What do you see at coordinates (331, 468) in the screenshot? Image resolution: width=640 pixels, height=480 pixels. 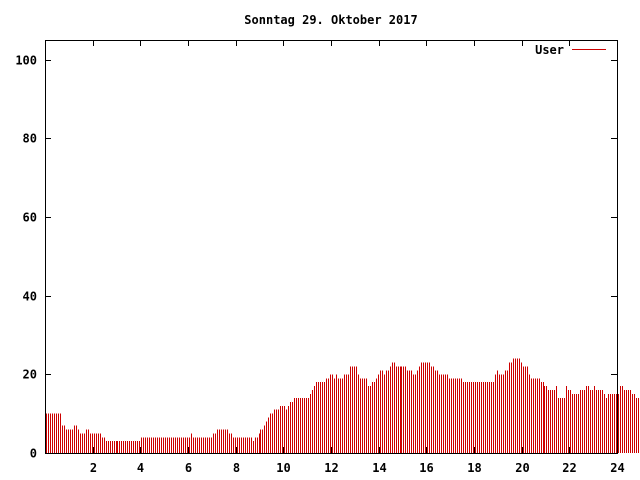 I see `x-tick-label: 12` at bounding box center [331, 468].